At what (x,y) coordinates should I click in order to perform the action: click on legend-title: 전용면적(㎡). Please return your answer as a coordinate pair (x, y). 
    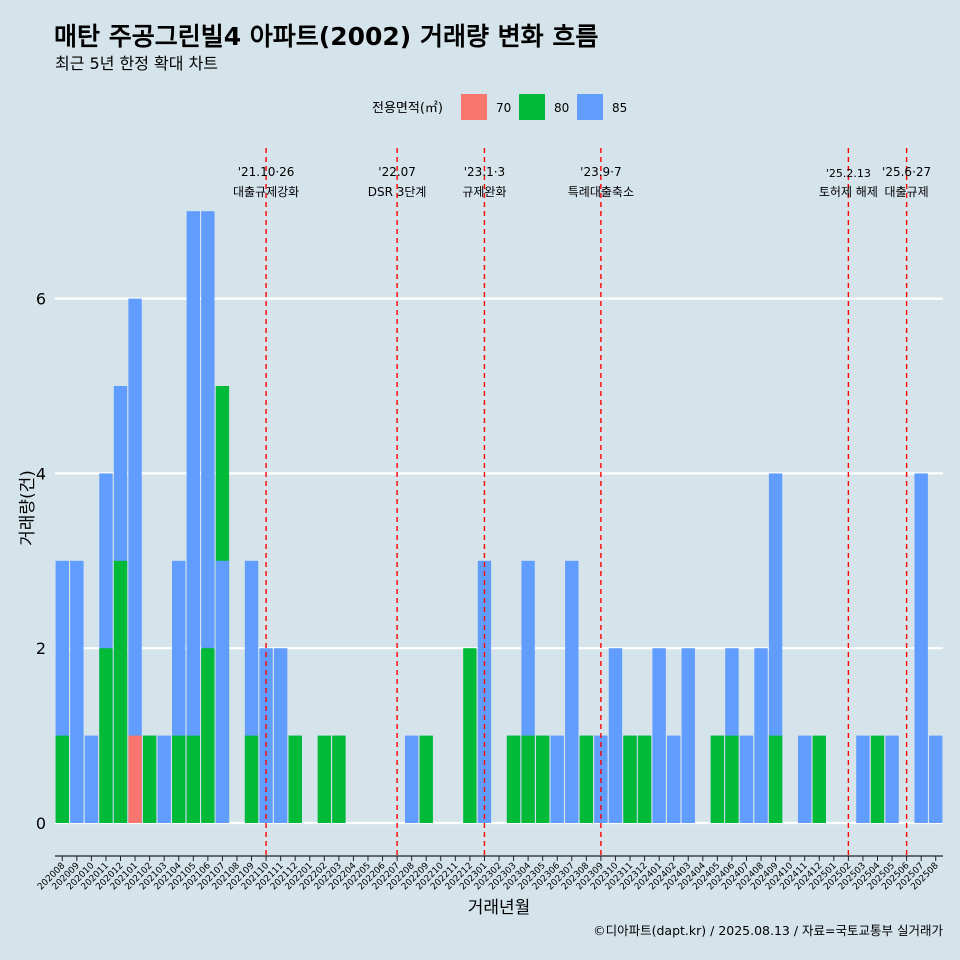
    Looking at the image, I should click on (407, 108).